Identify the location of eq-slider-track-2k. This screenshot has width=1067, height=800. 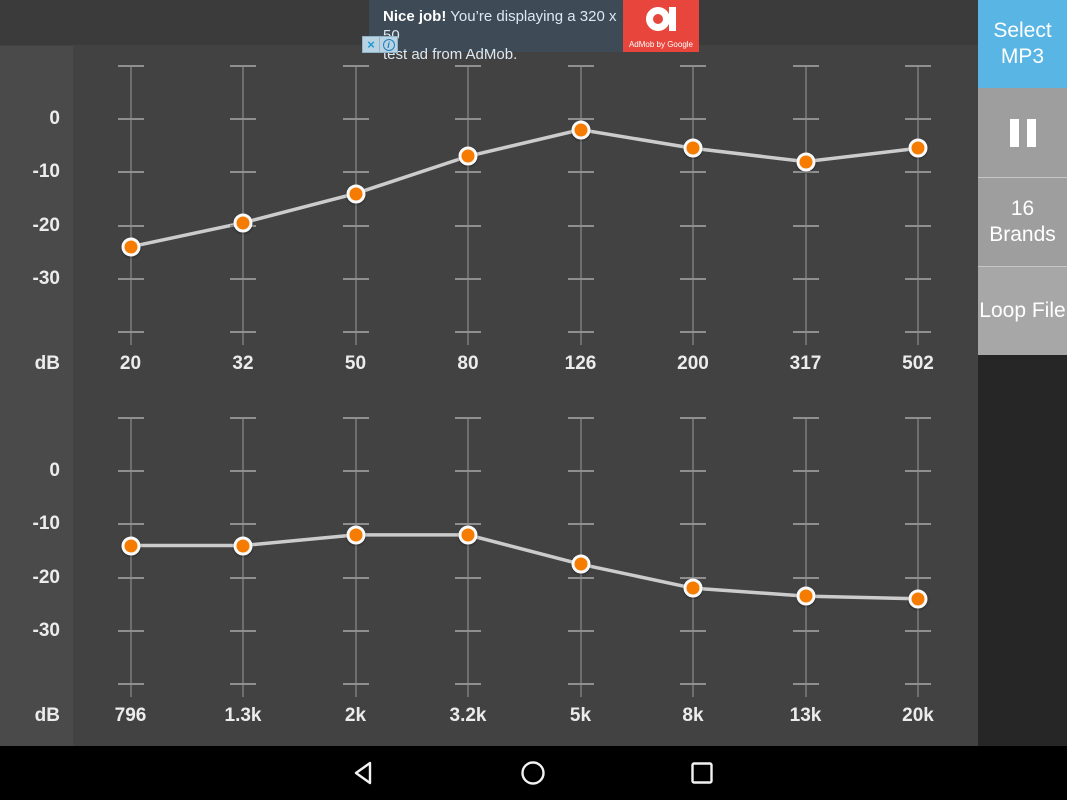
(355, 557).